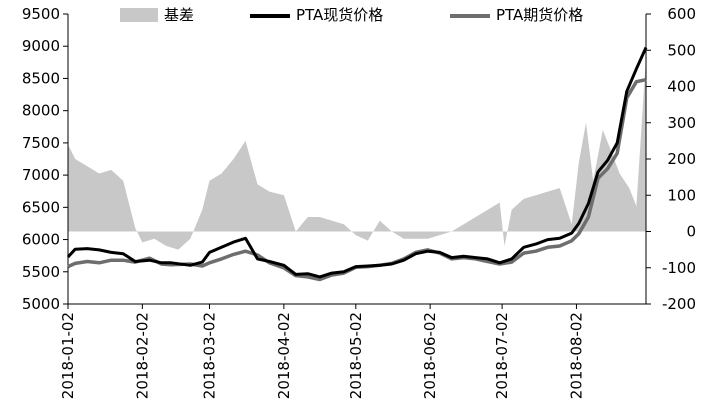  Describe the element at coordinates (502, 355) in the screenshot. I see `x-tick-label: 2018-07-02` at that location.